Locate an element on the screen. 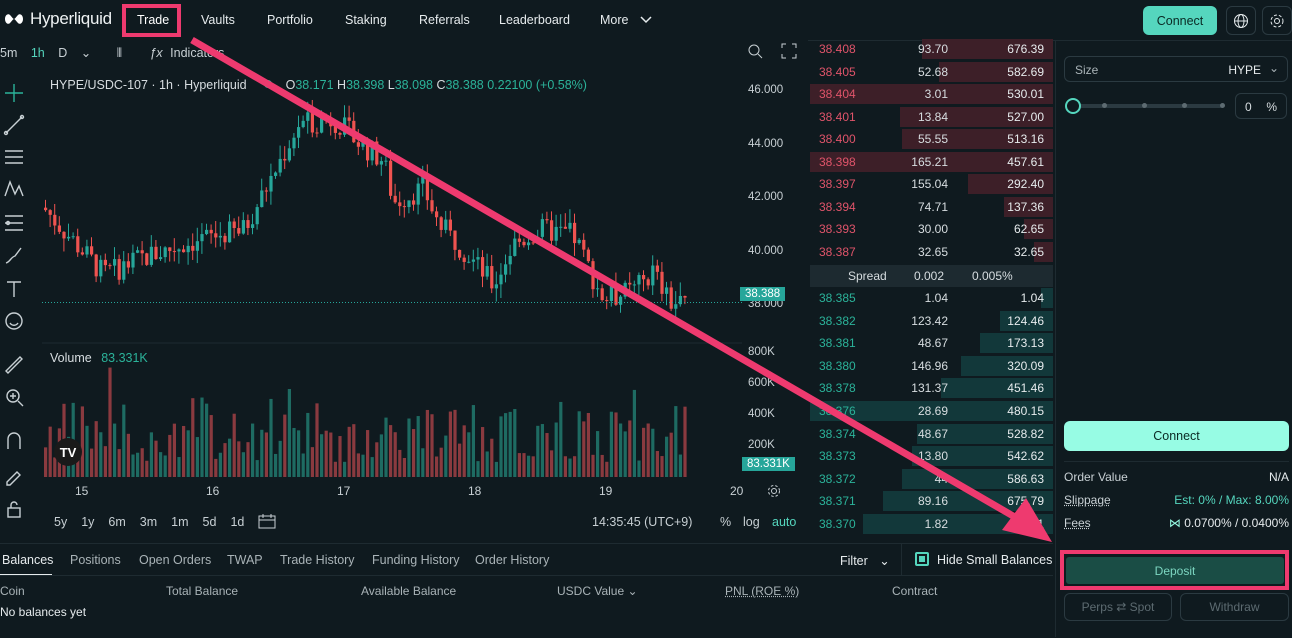 Image resolution: width=1292 pixels, height=638 pixels. nav-referrals: Referrals is located at coordinates (444, 20).